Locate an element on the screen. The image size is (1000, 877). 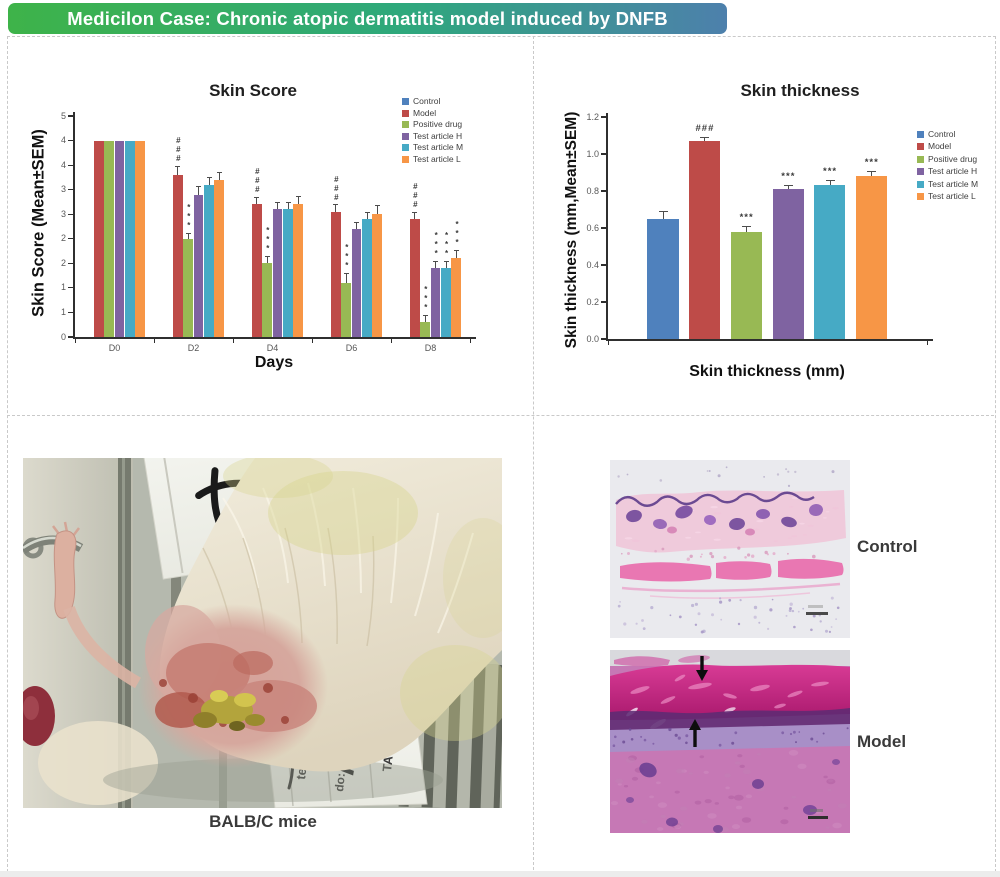
control-follicles is located at coordinates (724, 519).